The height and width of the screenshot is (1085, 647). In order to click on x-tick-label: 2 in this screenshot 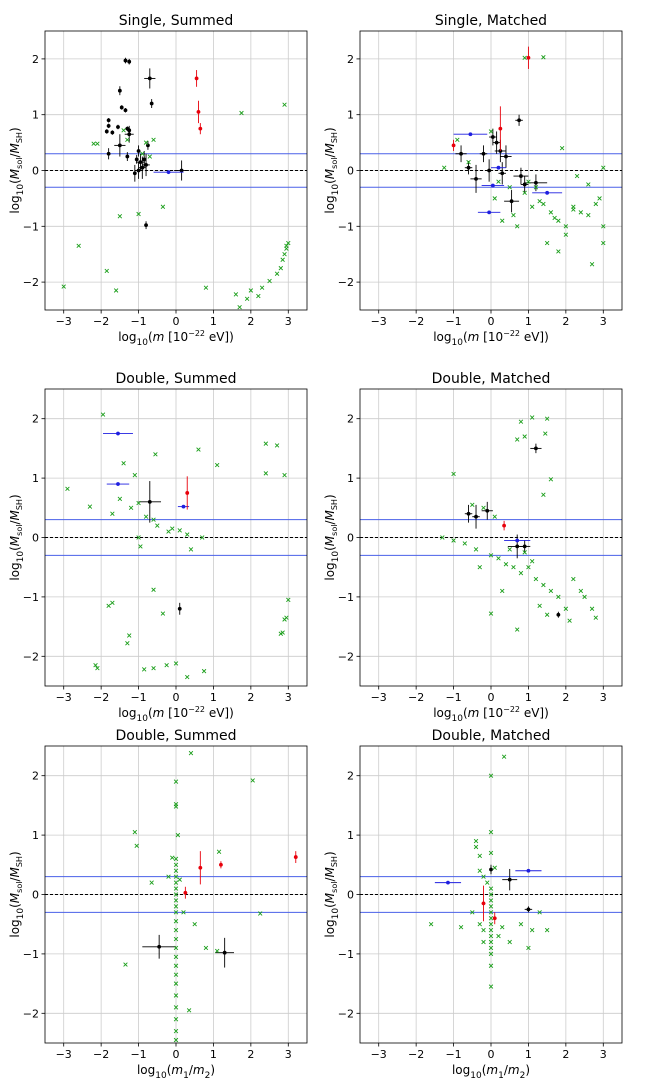, I will do `click(250, 1054)`.